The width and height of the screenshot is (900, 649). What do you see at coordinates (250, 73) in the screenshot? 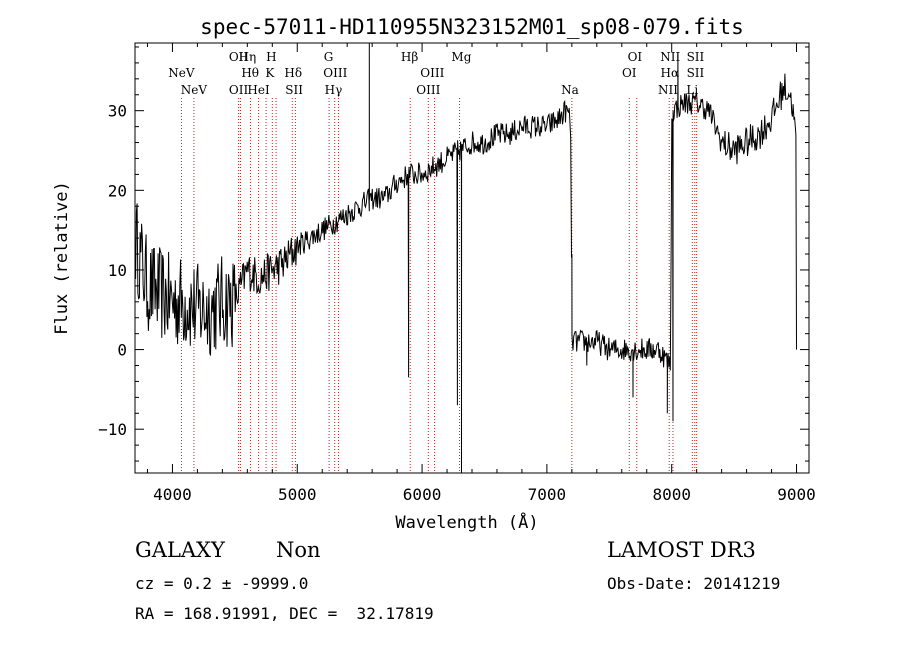
I see `line-label: Hθ` at bounding box center [250, 73].